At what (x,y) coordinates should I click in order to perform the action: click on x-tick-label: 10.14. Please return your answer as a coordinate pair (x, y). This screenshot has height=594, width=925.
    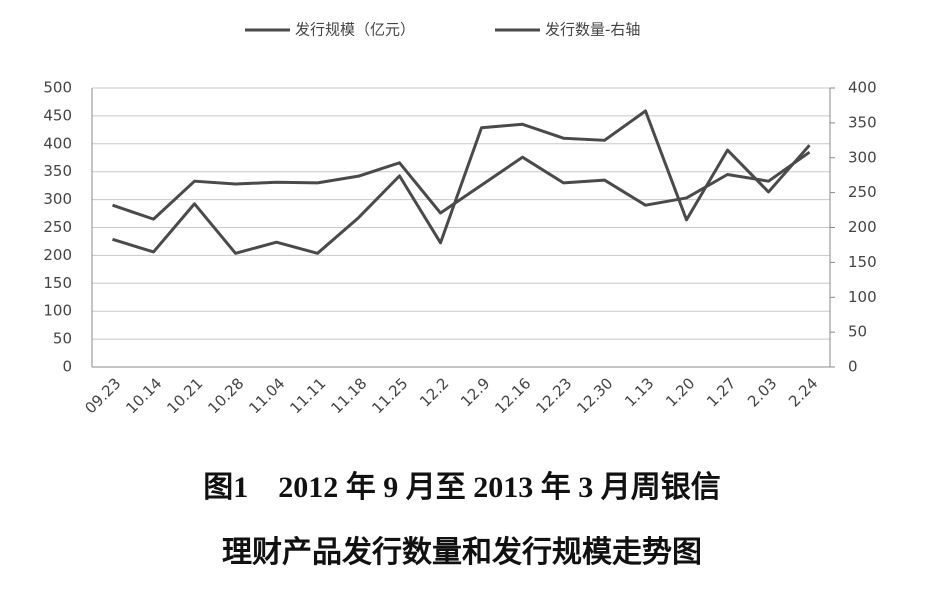
    Looking at the image, I should click on (143, 395).